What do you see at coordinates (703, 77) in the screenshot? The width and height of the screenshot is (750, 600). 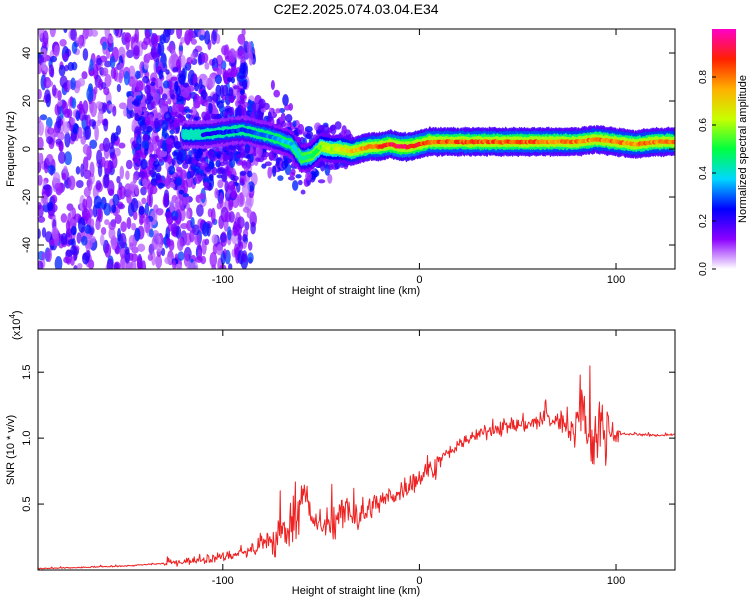 I see `colorbar-tick-label: 0.8` at bounding box center [703, 77].